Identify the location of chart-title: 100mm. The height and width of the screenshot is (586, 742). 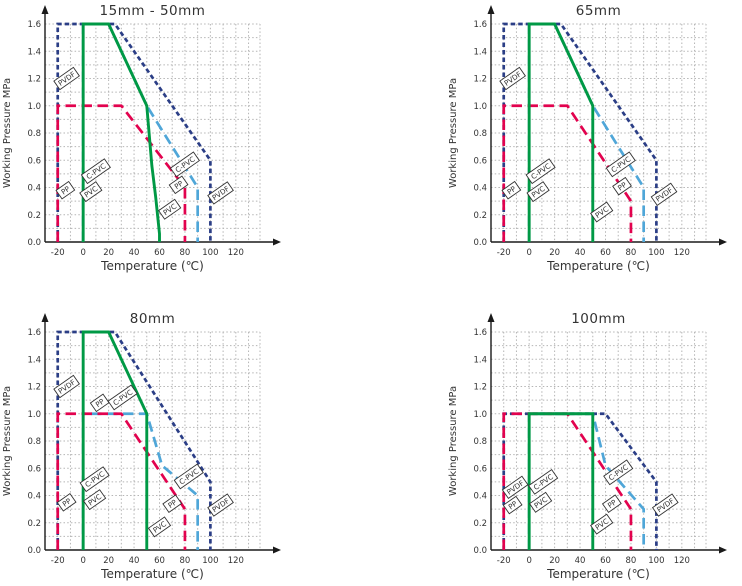
(598, 319).